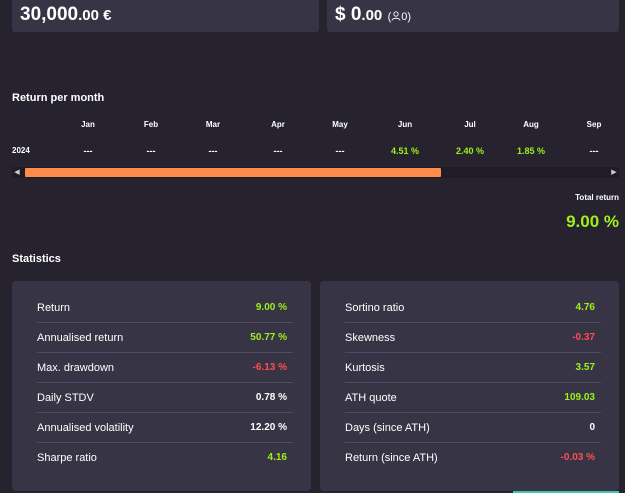 The image size is (625, 493). Describe the element at coordinates (391, 458) in the screenshot. I see `stat-label: Return (since ATH)` at that location.